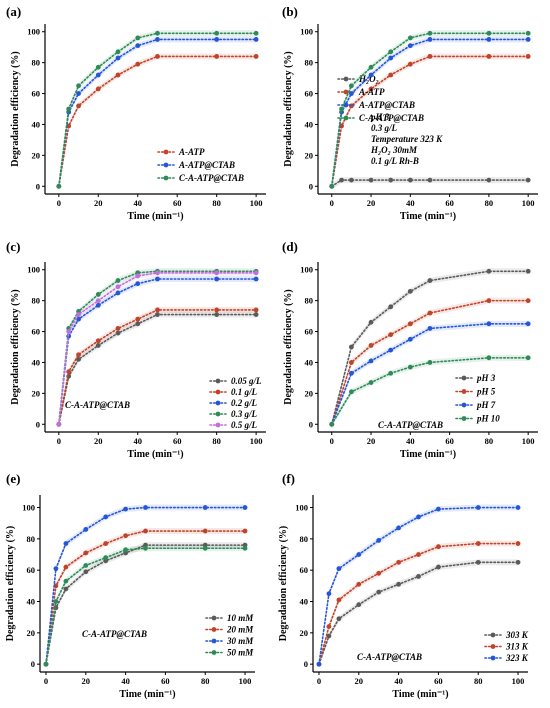 Image resolution: width=550 pixels, height=708 pixels. Describe the element at coordinates (290, 11) in the screenshot. I see `panel-label: (b)` at that location.